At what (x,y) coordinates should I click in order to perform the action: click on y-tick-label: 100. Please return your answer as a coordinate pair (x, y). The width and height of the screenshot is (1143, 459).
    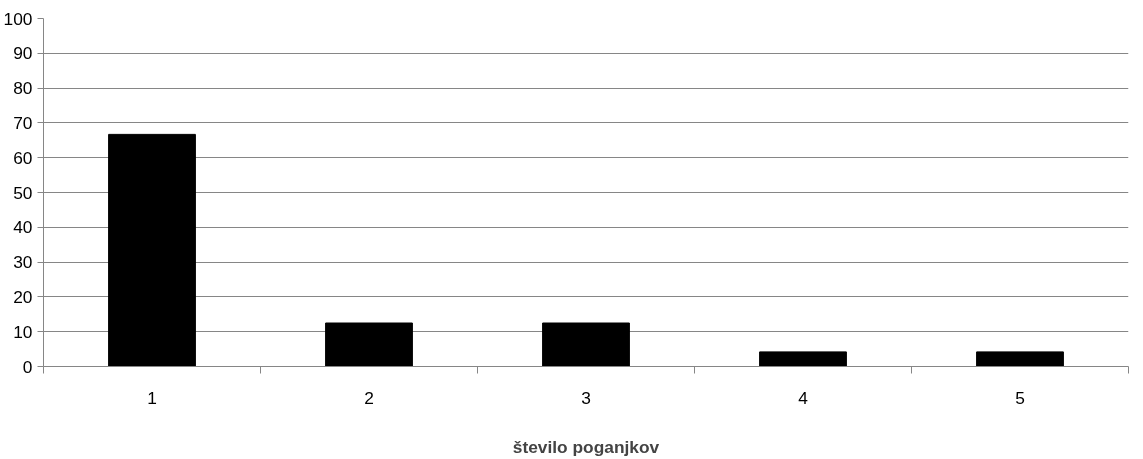
    Looking at the image, I should click on (18, 18).